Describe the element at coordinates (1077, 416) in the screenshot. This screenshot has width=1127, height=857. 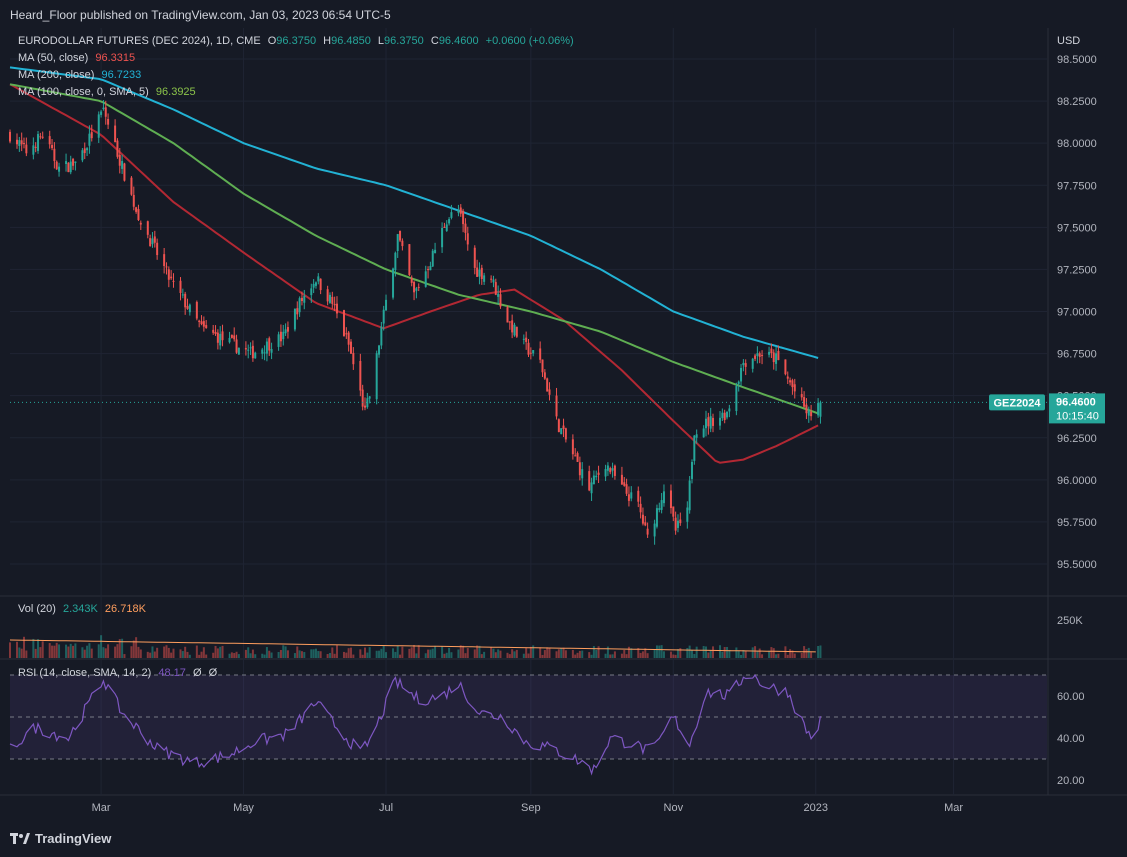
I see `bar-countdown: 10:15:40` at that location.